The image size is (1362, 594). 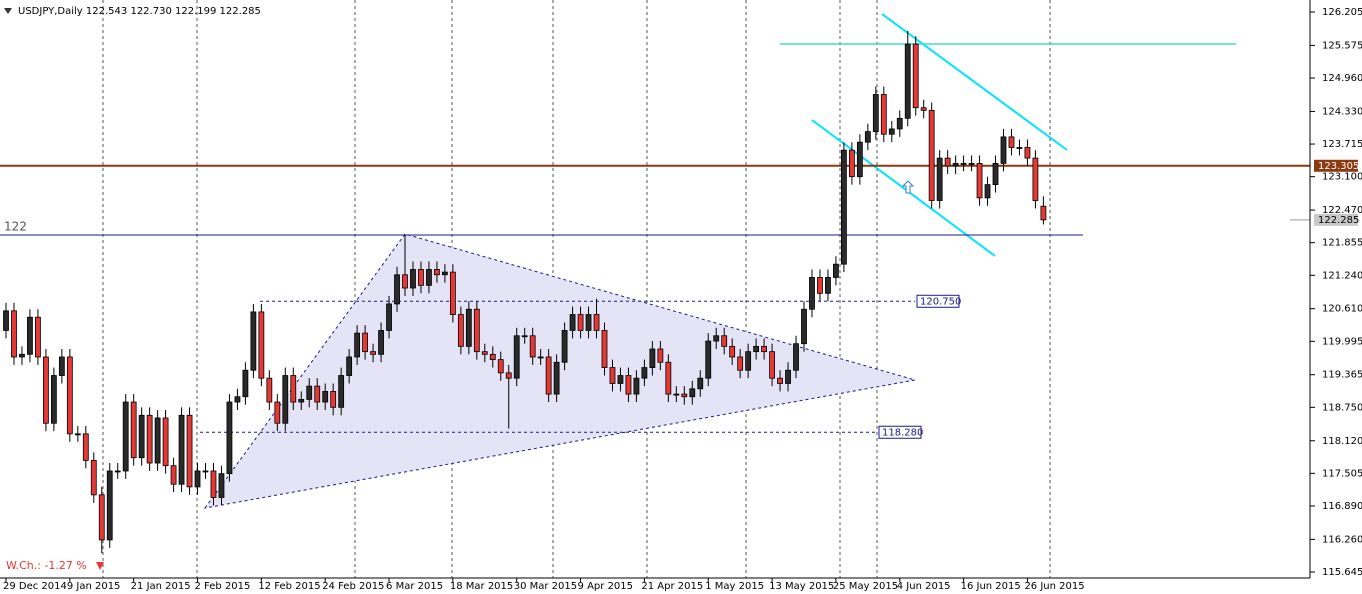 What do you see at coordinates (1342, 473) in the screenshot?
I see `y-tick-label: 117.505` at bounding box center [1342, 473].